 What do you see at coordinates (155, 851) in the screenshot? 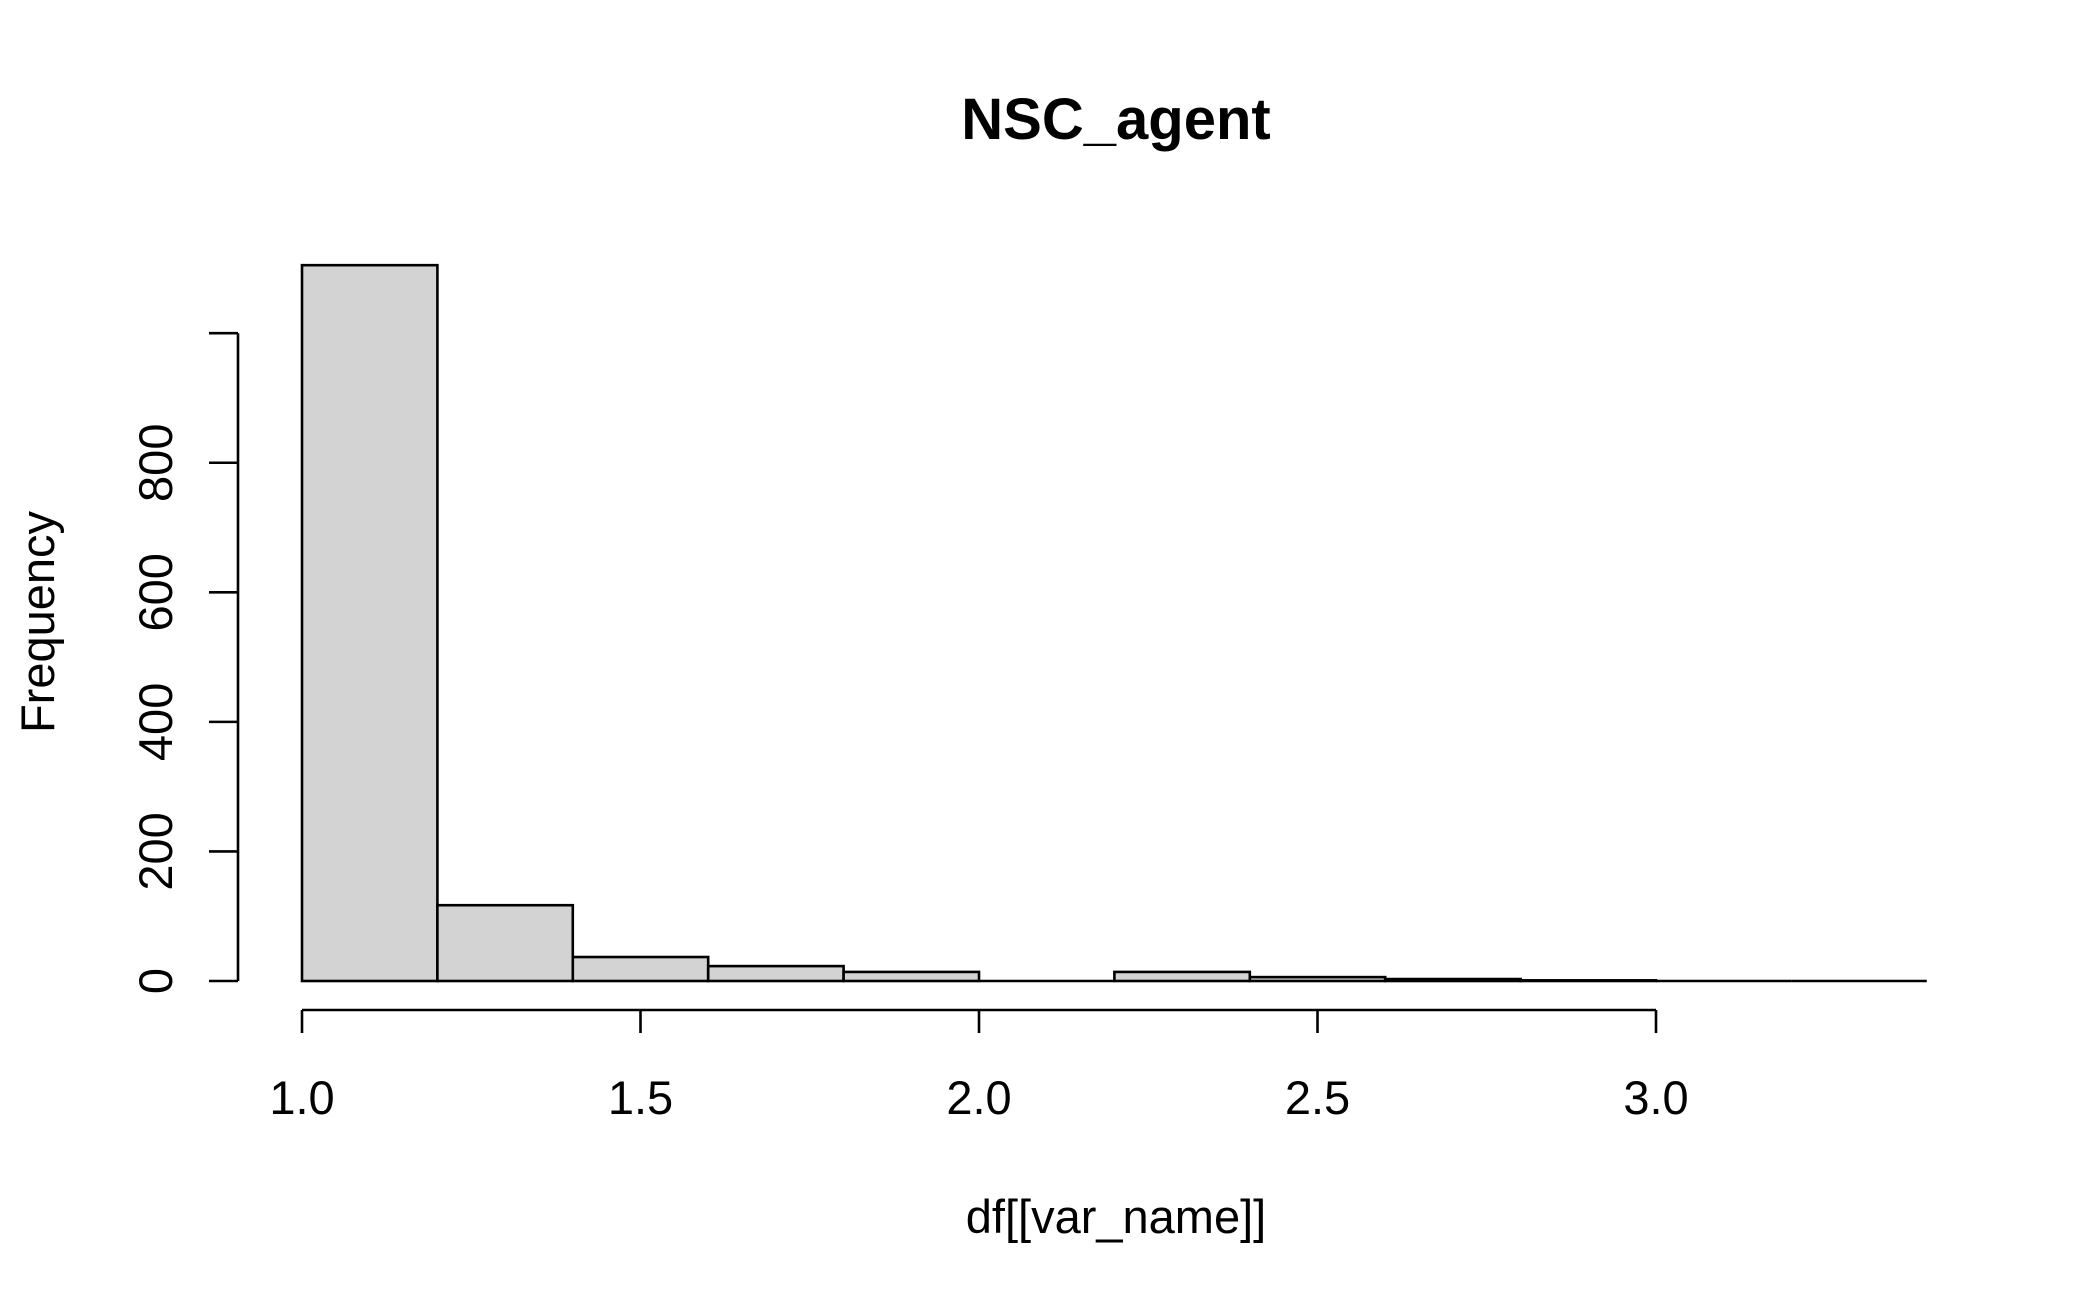
I see `y-tick-label: 200` at bounding box center [155, 851].